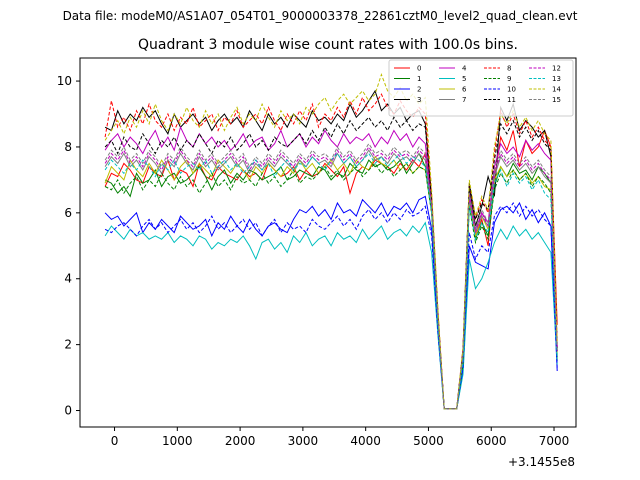 Image resolution: width=640 pixels, height=480 pixels. What do you see at coordinates (115, 441) in the screenshot?
I see `x-tick-label: 0` at bounding box center [115, 441].